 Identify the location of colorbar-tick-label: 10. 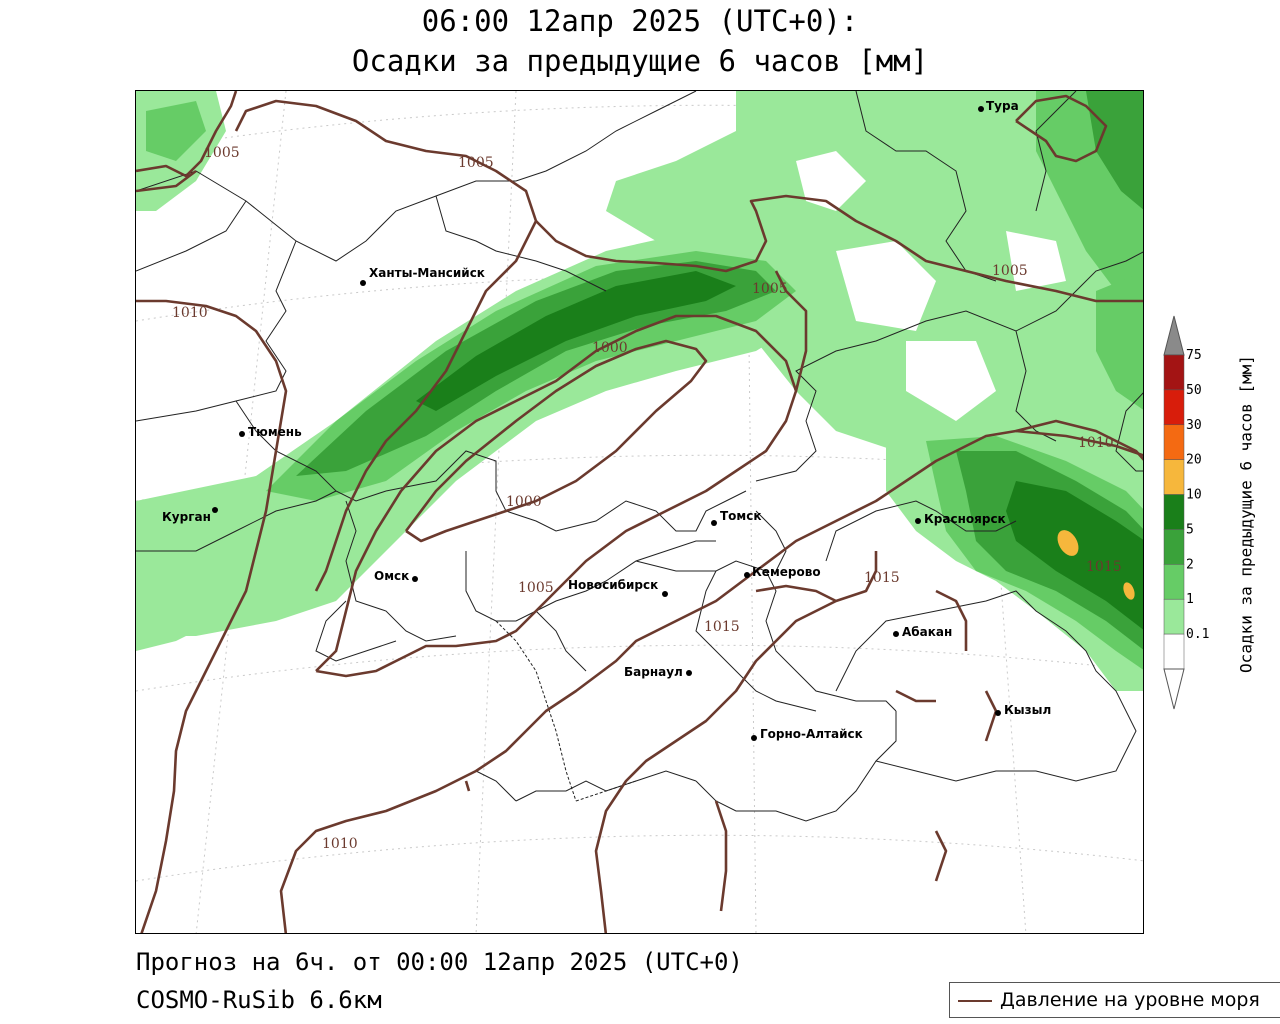
(1194, 495).